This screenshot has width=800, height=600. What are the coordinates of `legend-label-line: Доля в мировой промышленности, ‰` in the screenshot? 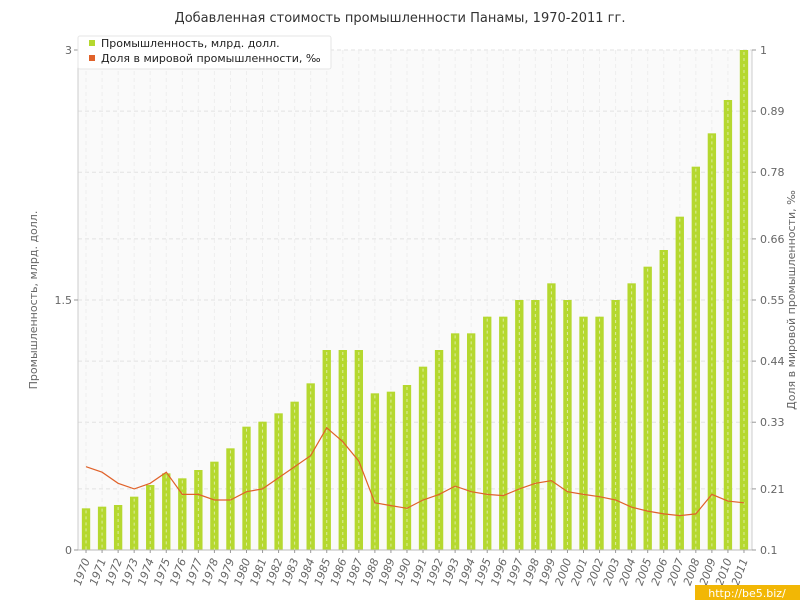 It's located at (211, 58).